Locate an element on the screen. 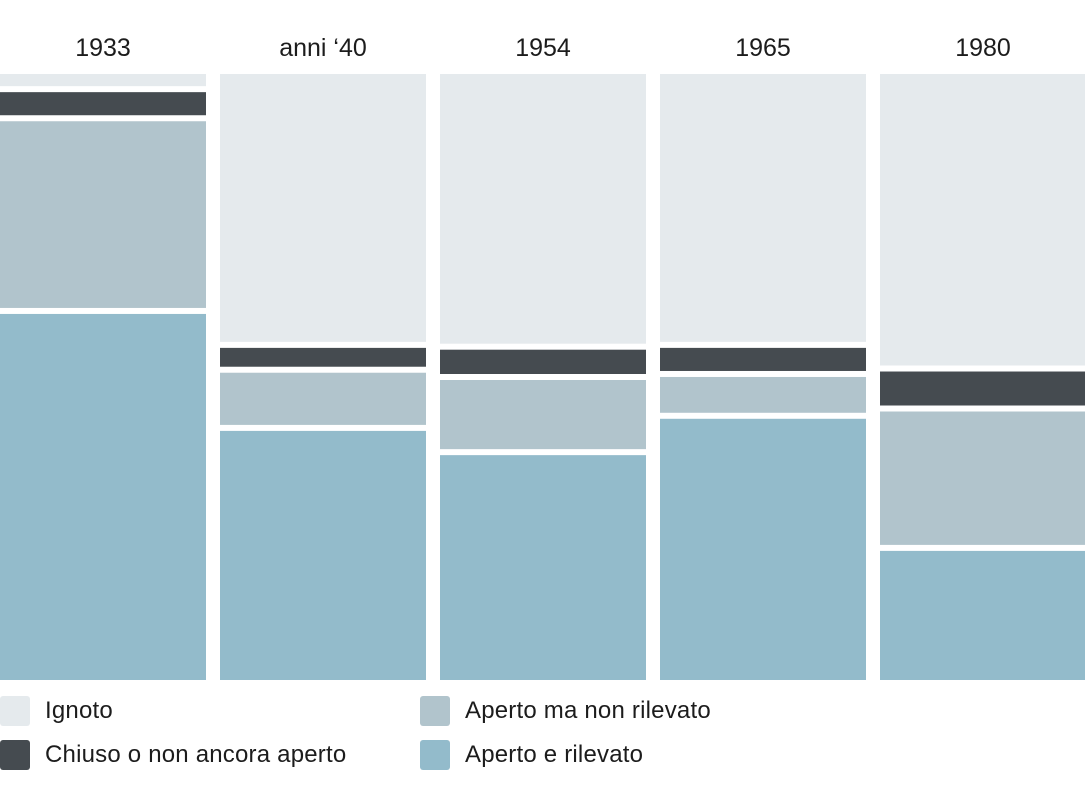 The image size is (1085, 811). legend-label-aperto-rilevato: Aperto e rilevato is located at coordinates (554, 754).